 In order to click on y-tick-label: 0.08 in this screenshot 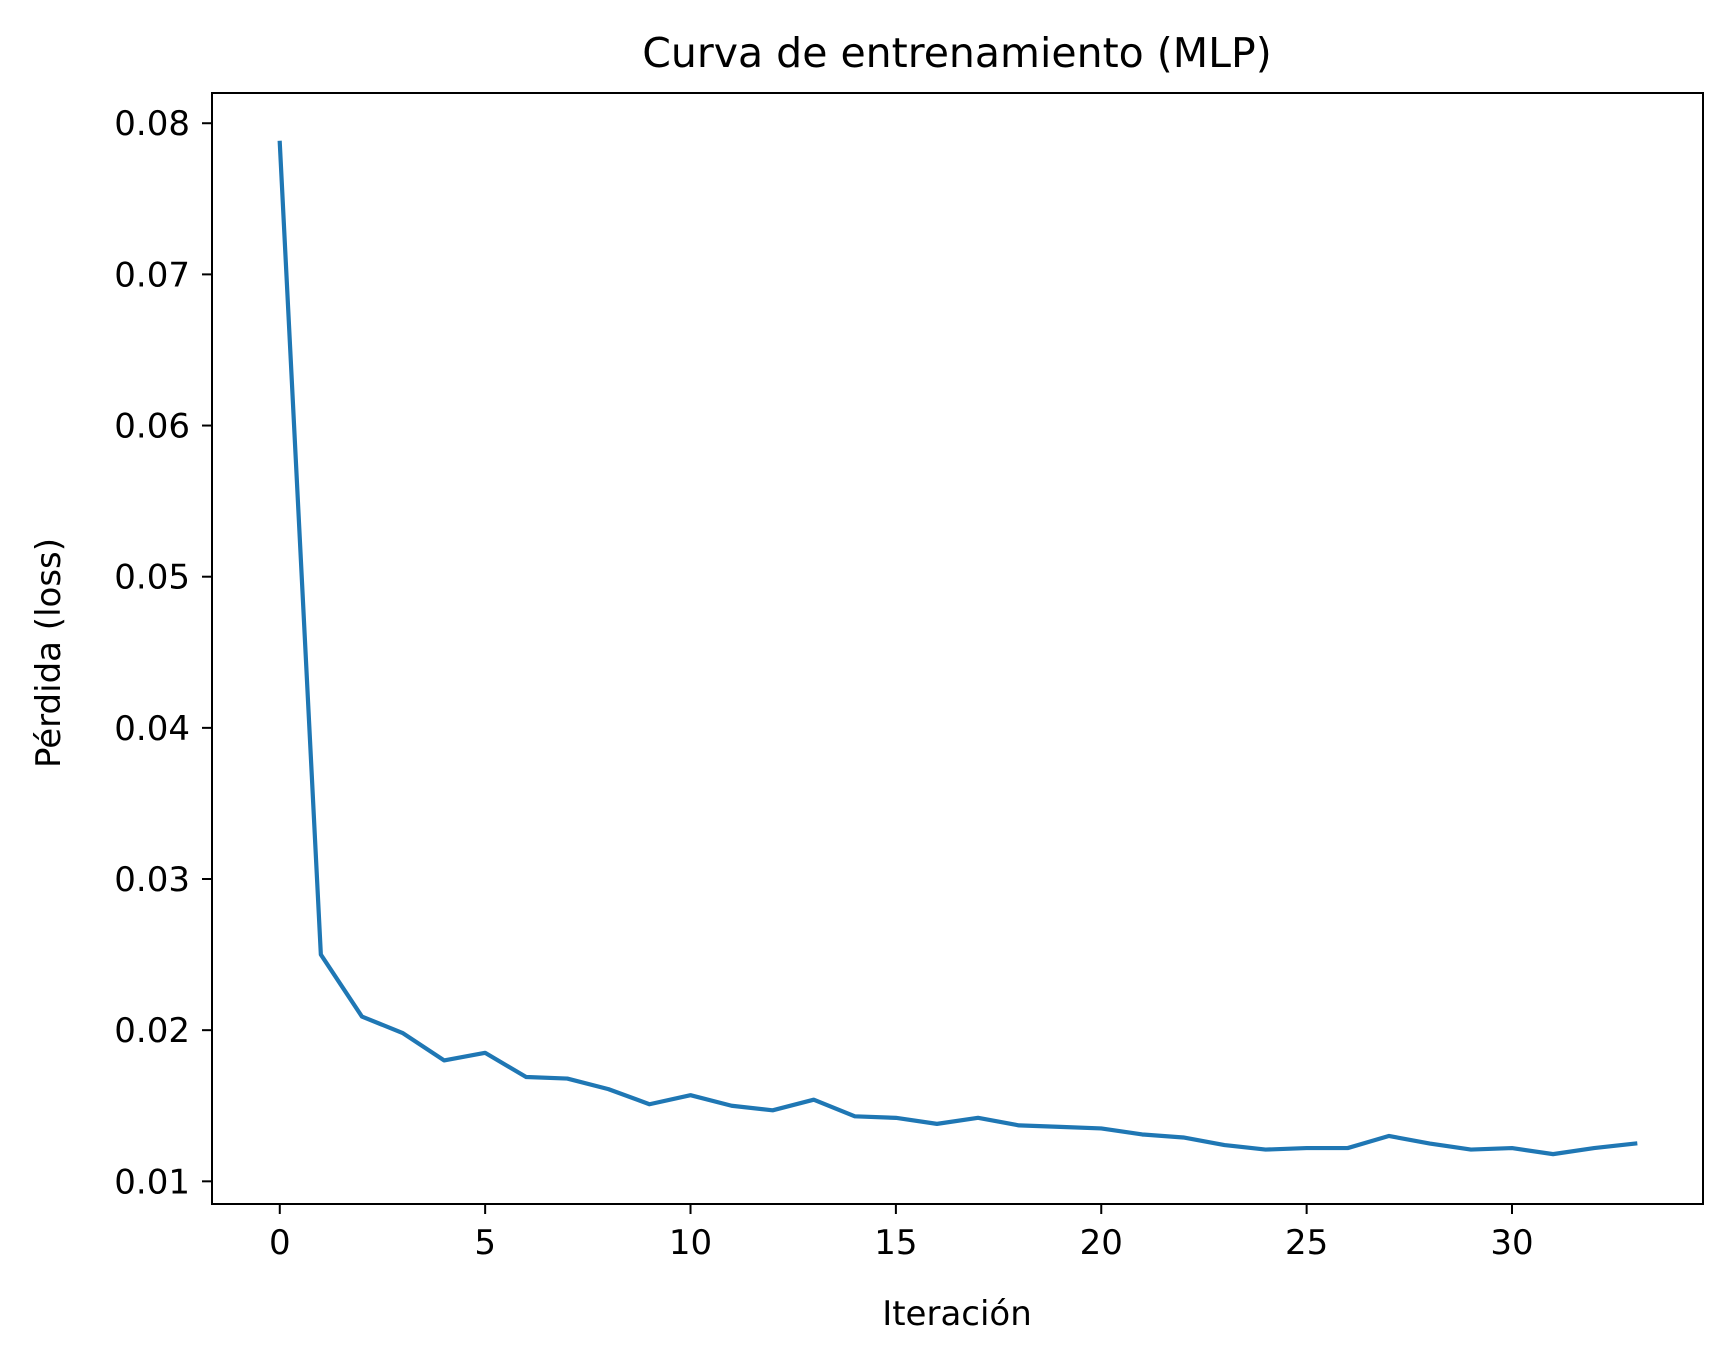, I will do `click(152, 124)`.